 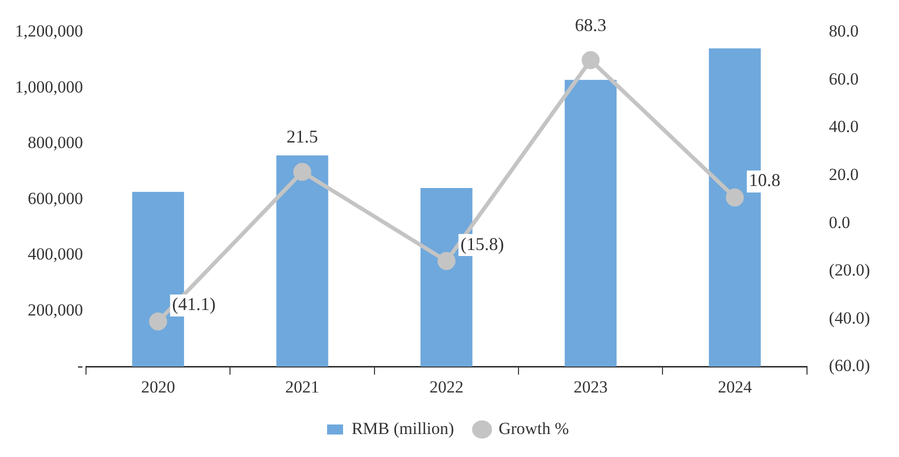 What do you see at coordinates (849, 318) in the screenshot?
I see `y2-tick-label: (40.0)` at bounding box center [849, 318].